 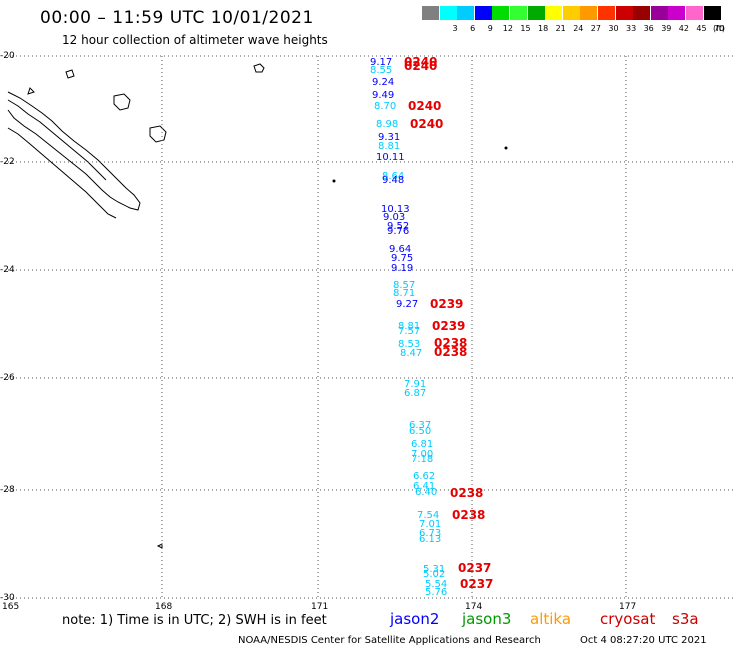 What do you see at coordinates (7, 490) in the screenshot?
I see `lat-label: -28` at bounding box center [7, 490].